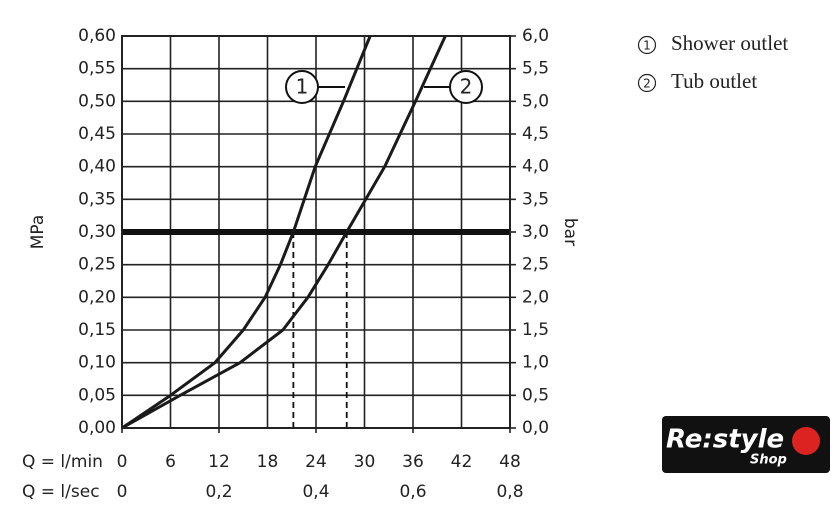  What do you see at coordinates (535, 36) in the screenshot?
I see `y2-tick-label: 6,0` at bounding box center [535, 36].